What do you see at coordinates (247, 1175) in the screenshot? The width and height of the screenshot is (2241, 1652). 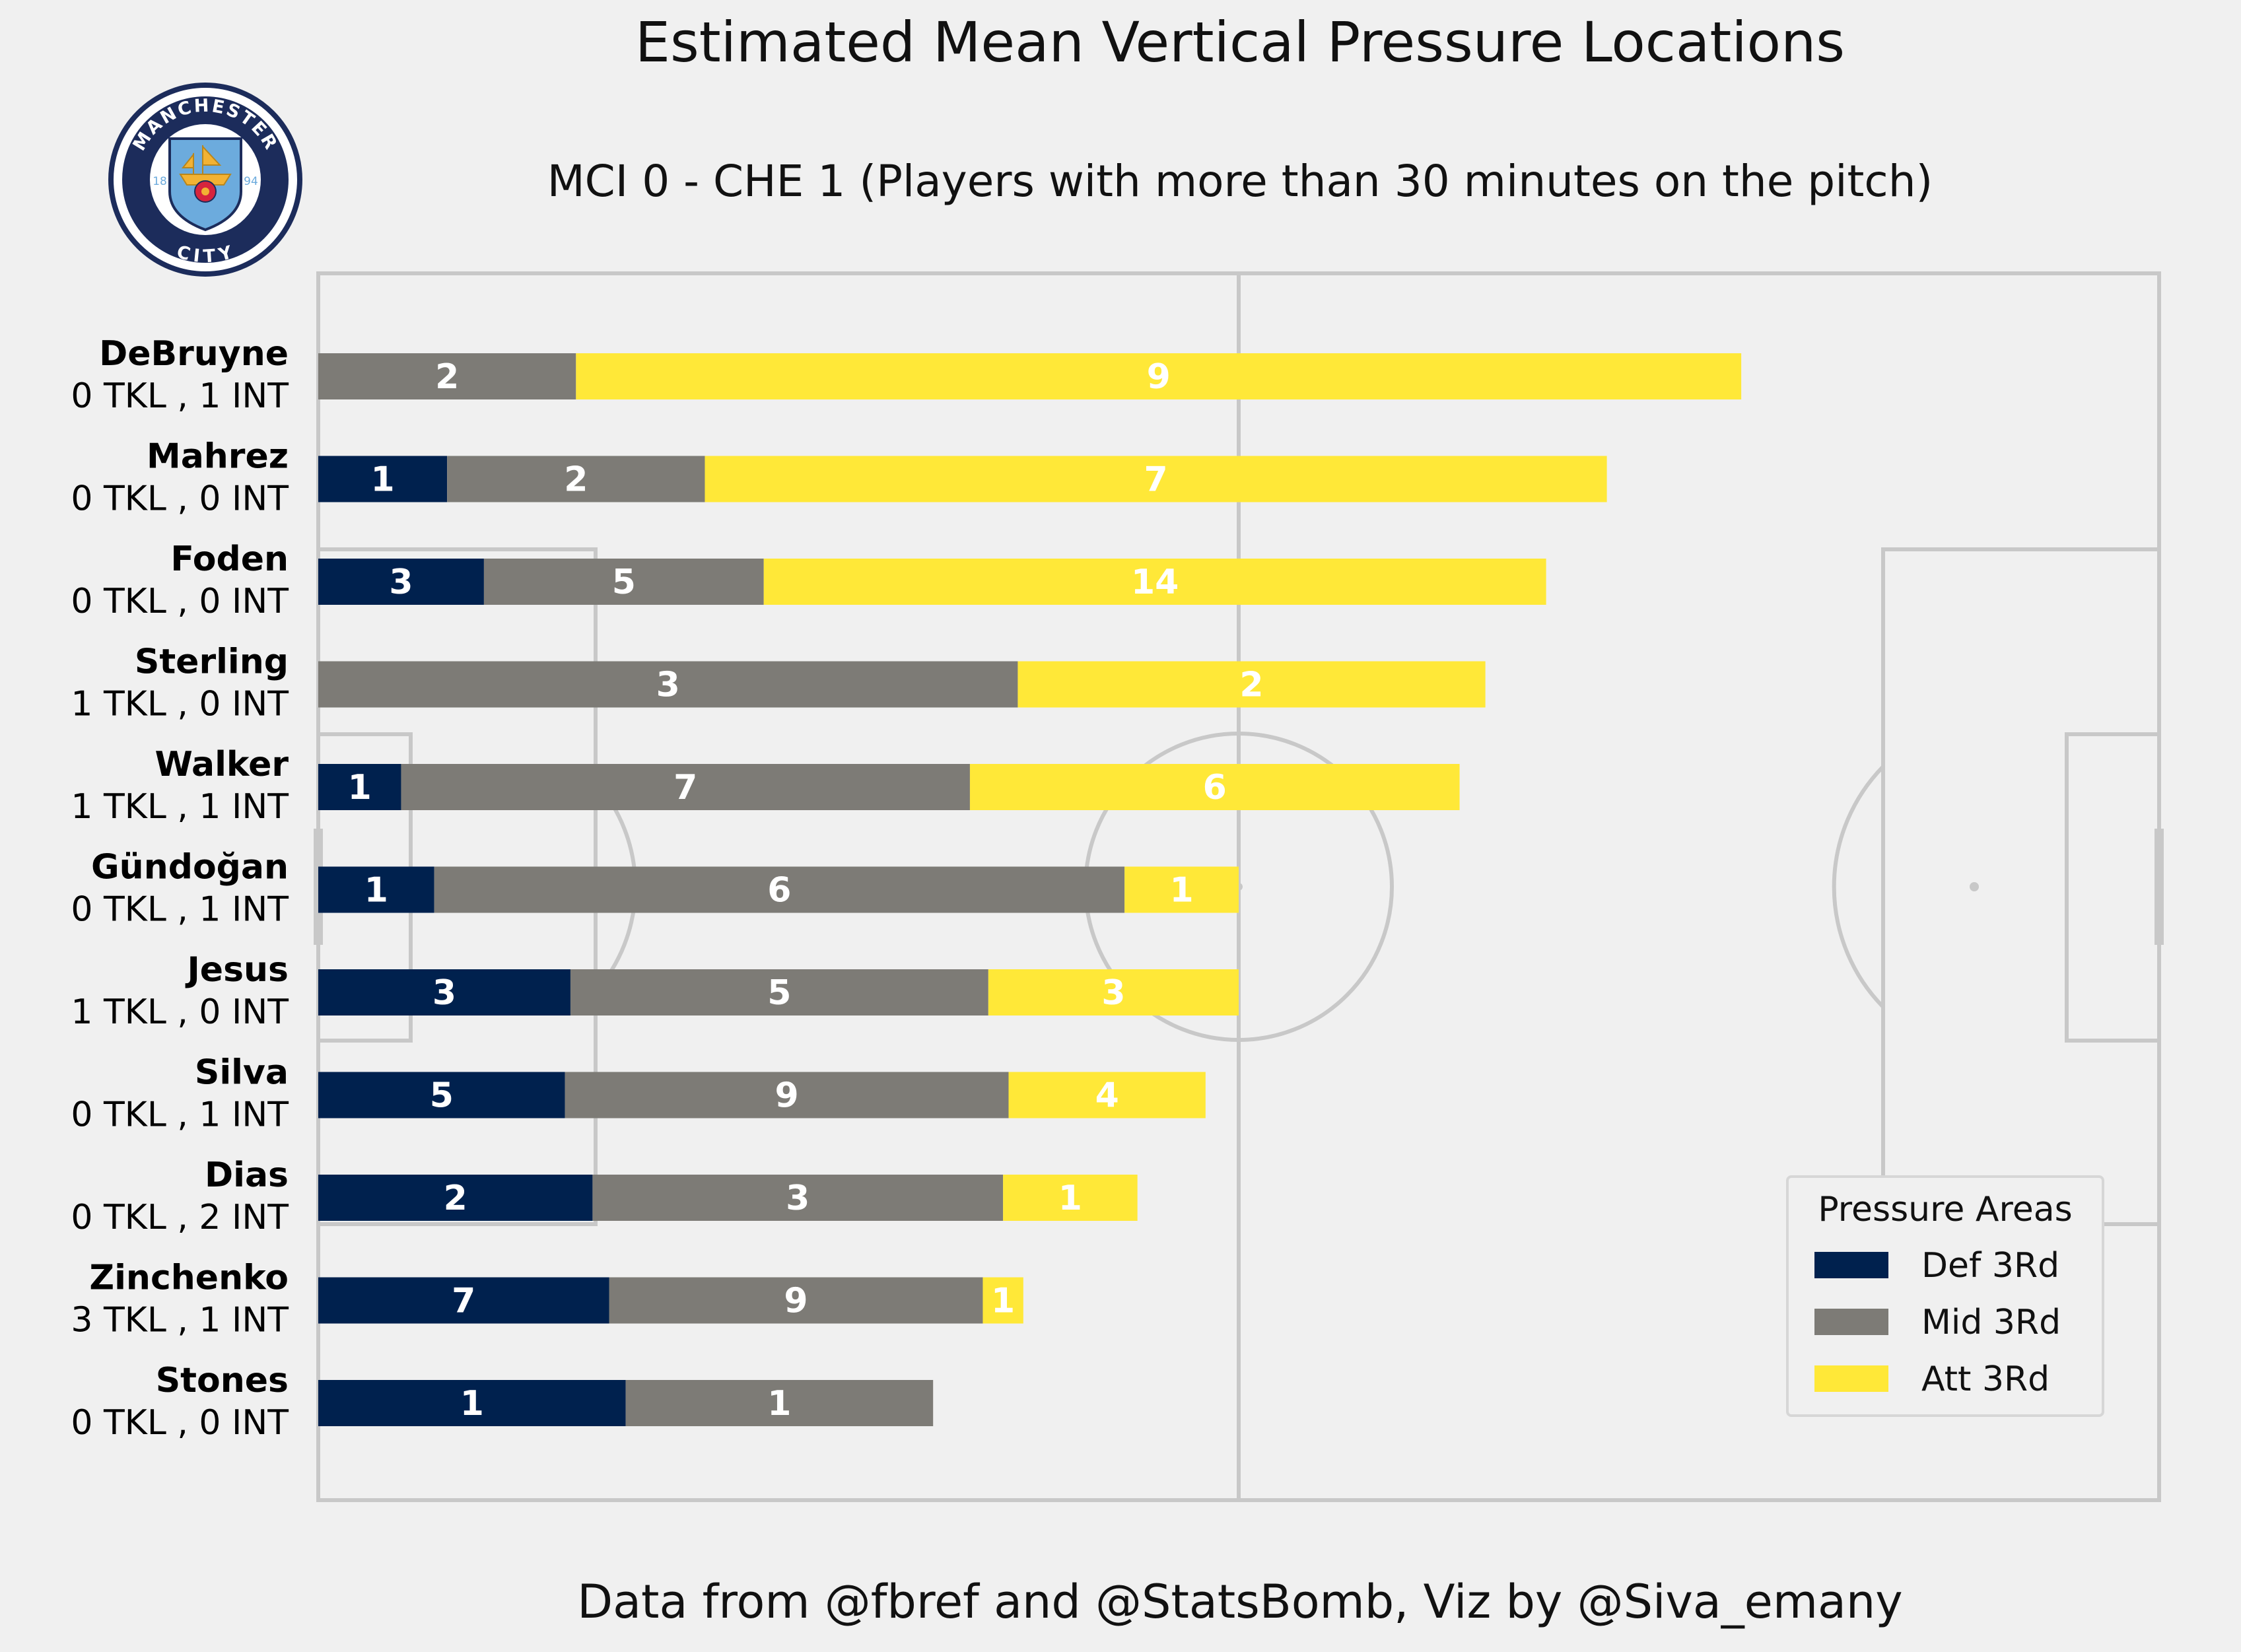 I see `player-name: Dias` at bounding box center [247, 1175].